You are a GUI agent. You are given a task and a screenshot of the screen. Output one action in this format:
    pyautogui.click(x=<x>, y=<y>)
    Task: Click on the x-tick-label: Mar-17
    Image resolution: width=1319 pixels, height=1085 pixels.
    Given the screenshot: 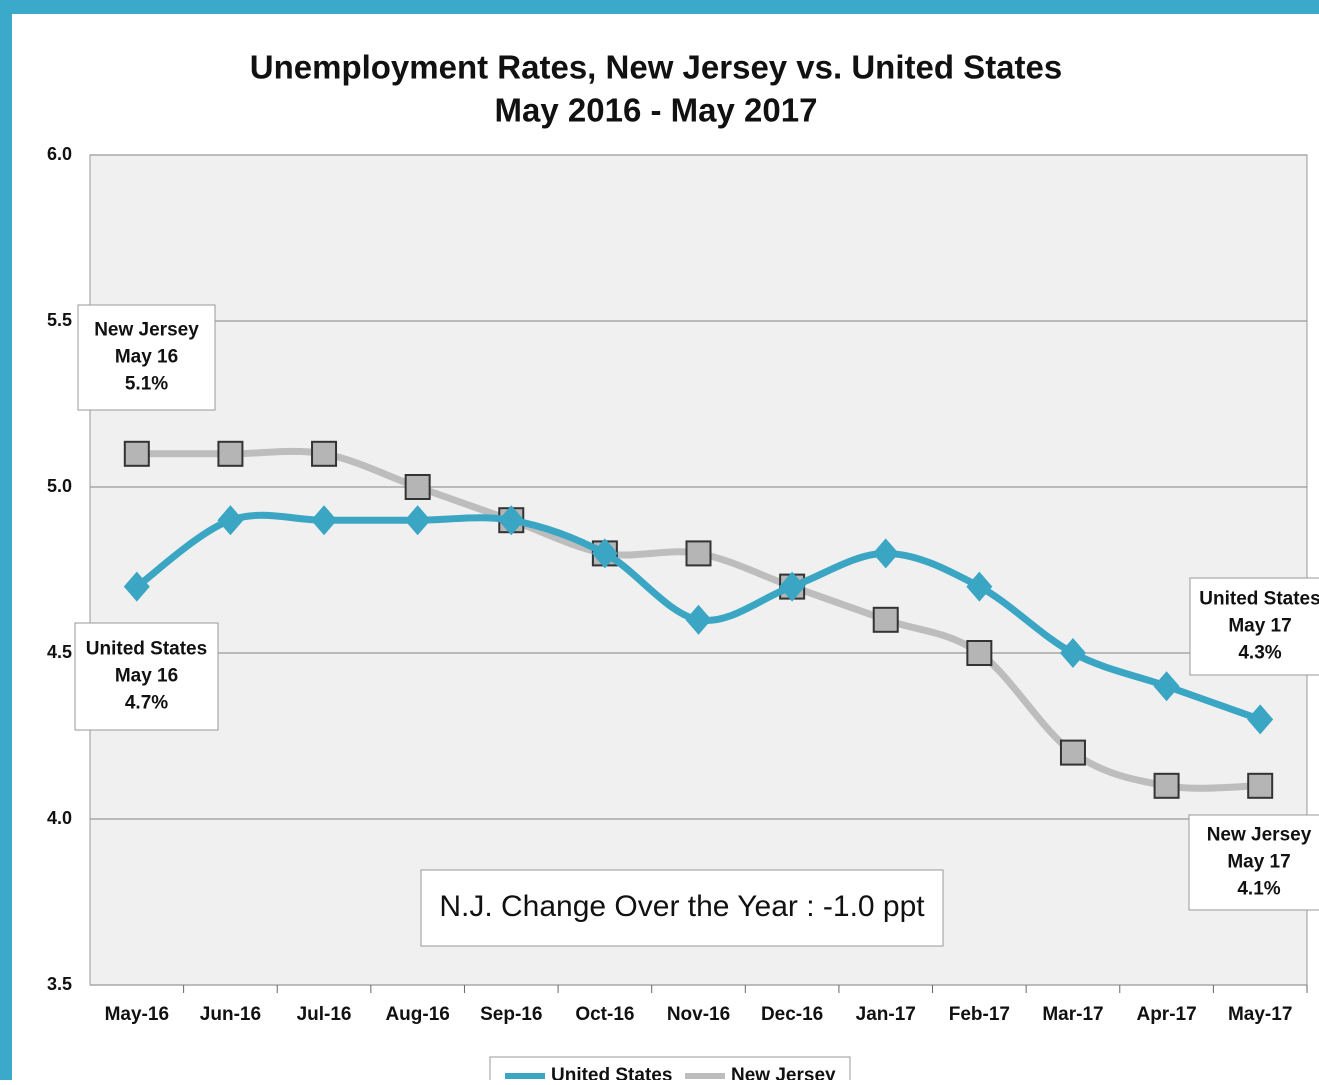 What is the action you would take?
    pyautogui.click(x=1072, y=1014)
    